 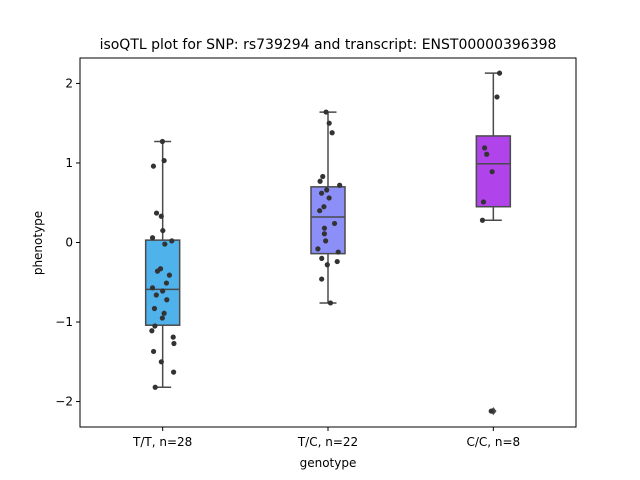 What do you see at coordinates (162, 442) in the screenshot?
I see `x-tick-label: T/T, n=28` at bounding box center [162, 442].